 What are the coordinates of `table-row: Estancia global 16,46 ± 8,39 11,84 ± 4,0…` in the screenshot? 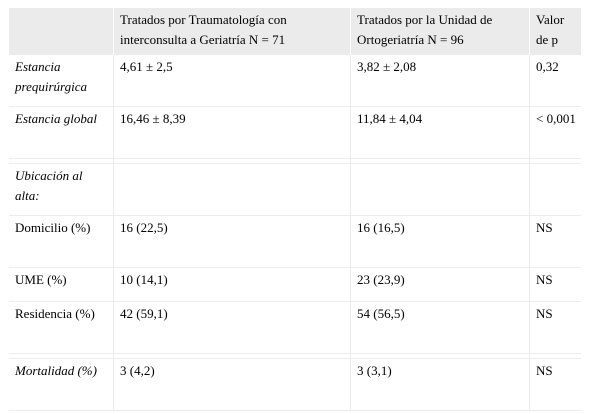 It's located at (295, 133).